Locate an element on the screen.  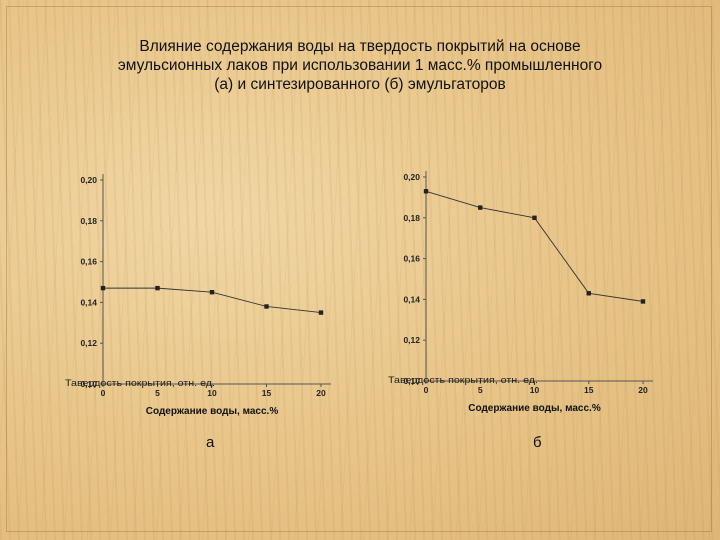
panel-label-b: б is located at coordinates (537, 442).